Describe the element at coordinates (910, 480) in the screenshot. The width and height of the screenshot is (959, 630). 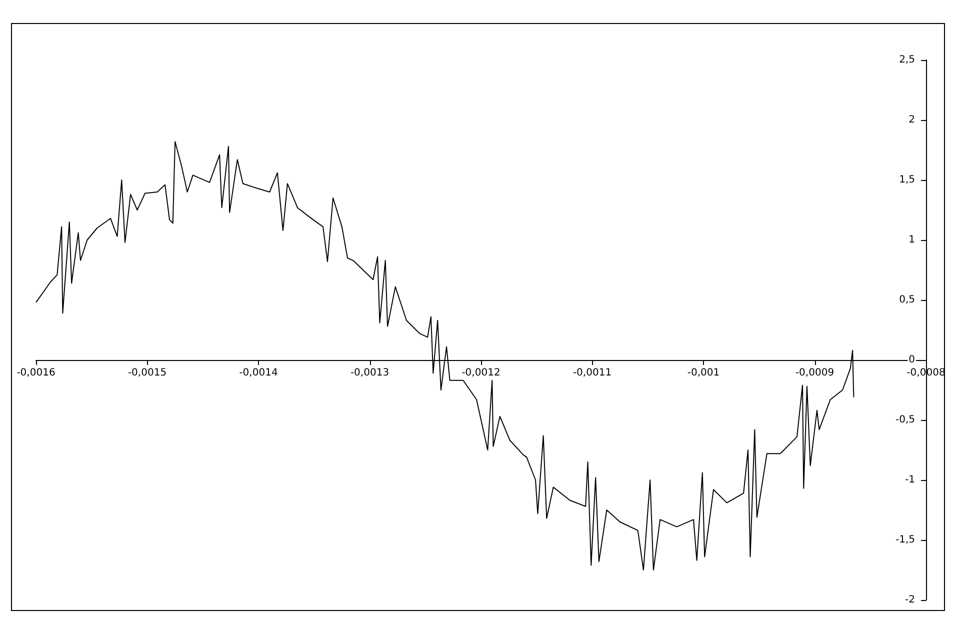
I see `y-tick-label: -1` at that location.